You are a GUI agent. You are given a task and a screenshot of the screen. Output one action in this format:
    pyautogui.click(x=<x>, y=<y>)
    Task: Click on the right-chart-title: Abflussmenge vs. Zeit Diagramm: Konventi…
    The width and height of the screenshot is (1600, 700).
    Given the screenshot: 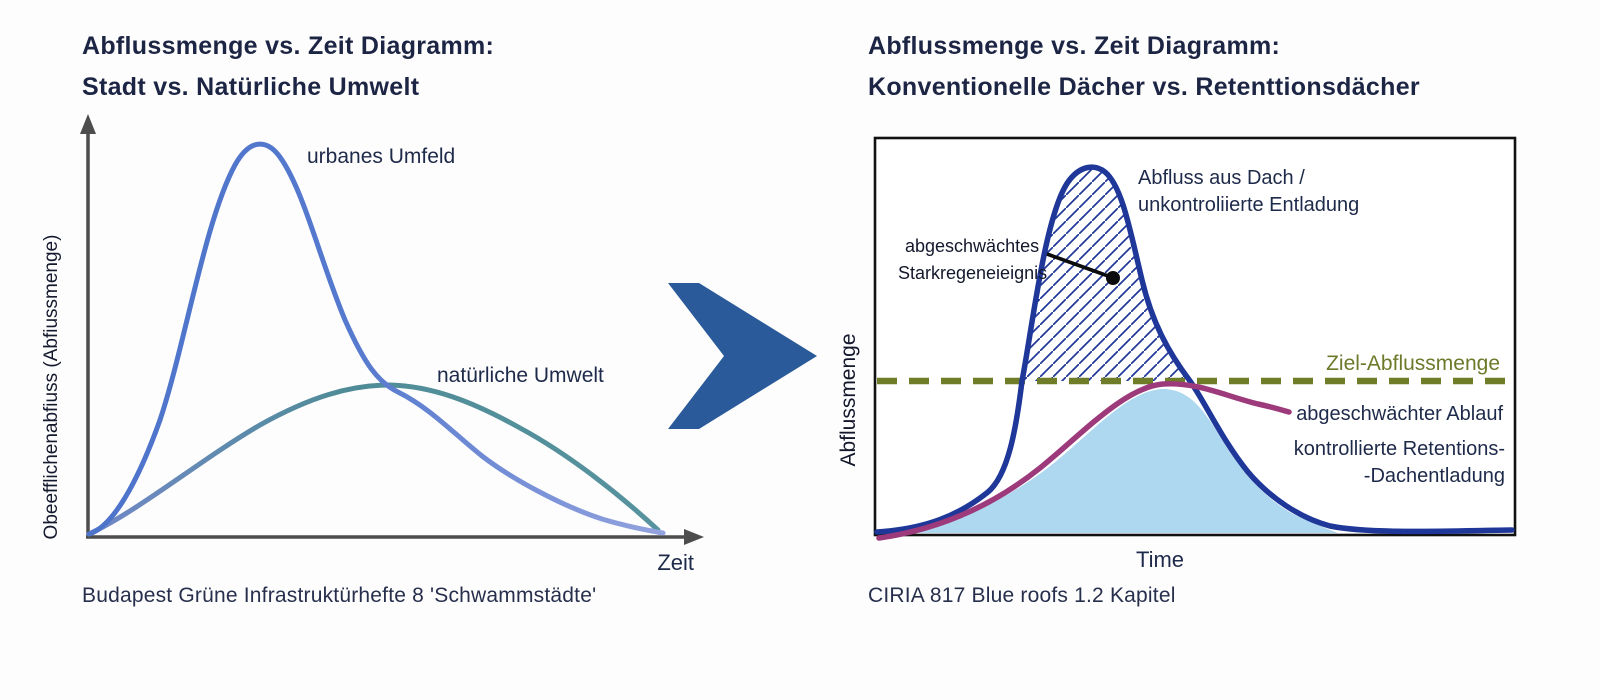 What is the action you would take?
    pyautogui.click(x=1144, y=66)
    